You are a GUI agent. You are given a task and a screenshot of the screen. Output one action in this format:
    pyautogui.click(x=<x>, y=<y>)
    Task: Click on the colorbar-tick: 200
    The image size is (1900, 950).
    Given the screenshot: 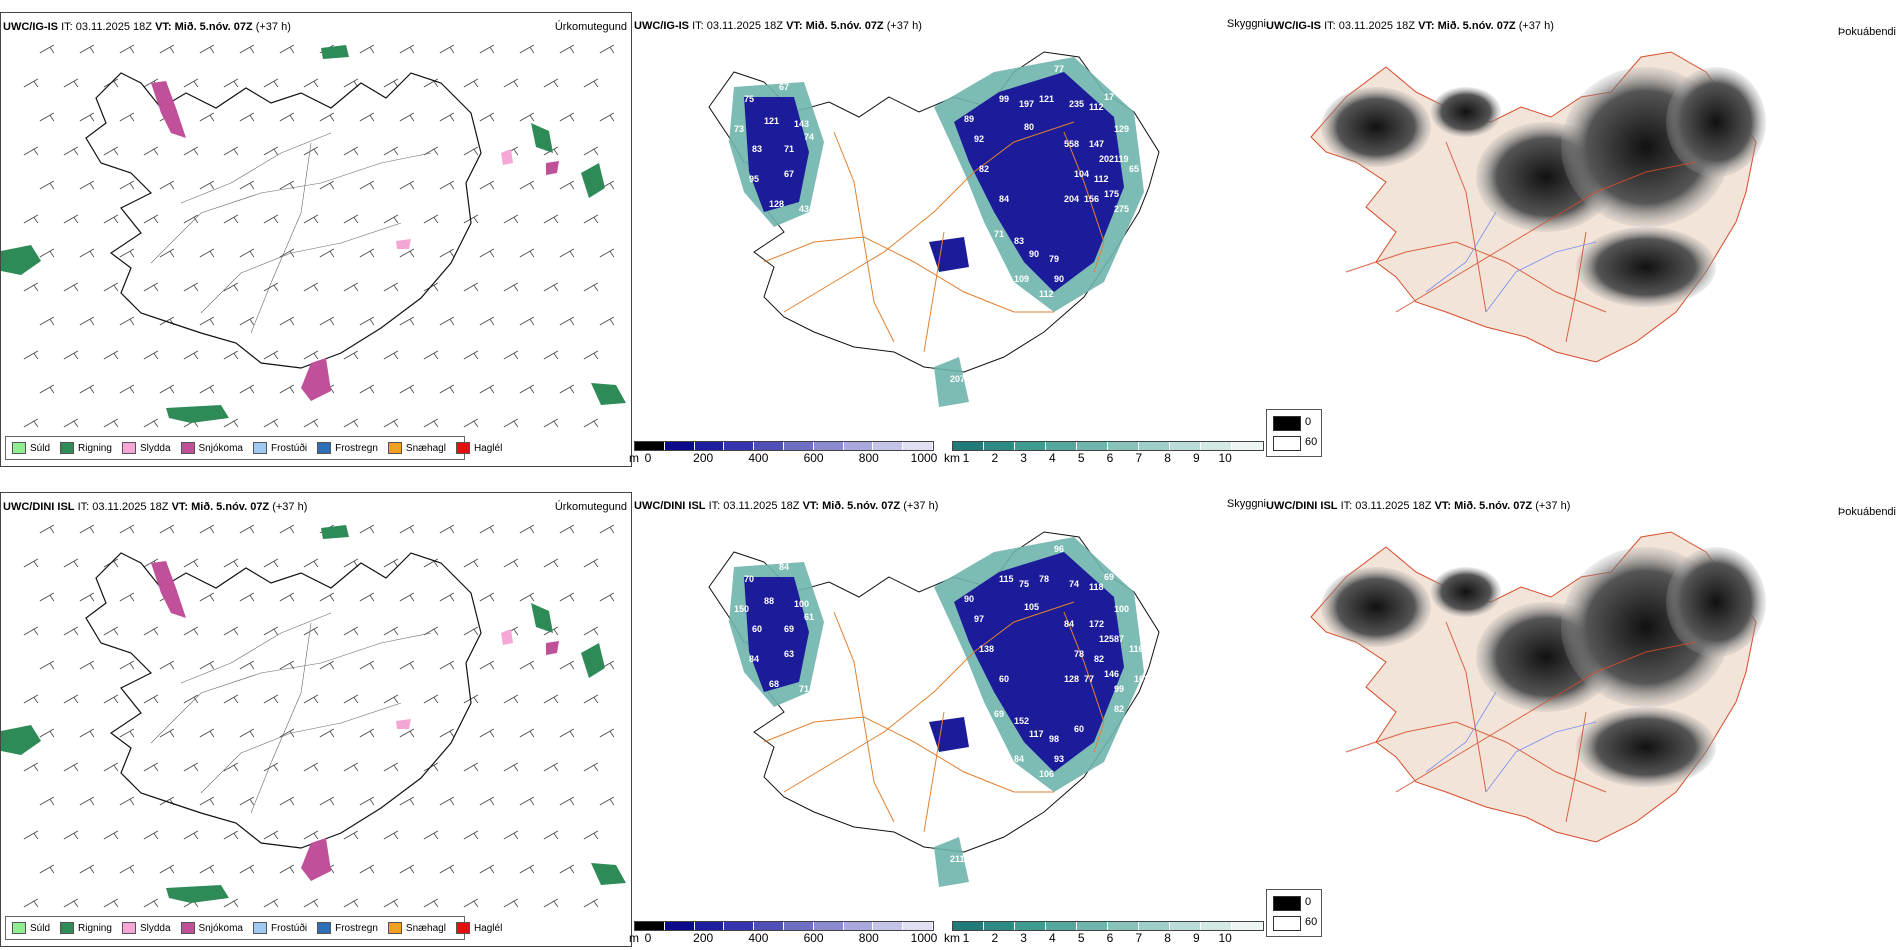 What is the action you would take?
    pyautogui.click(x=703, y=938)
    